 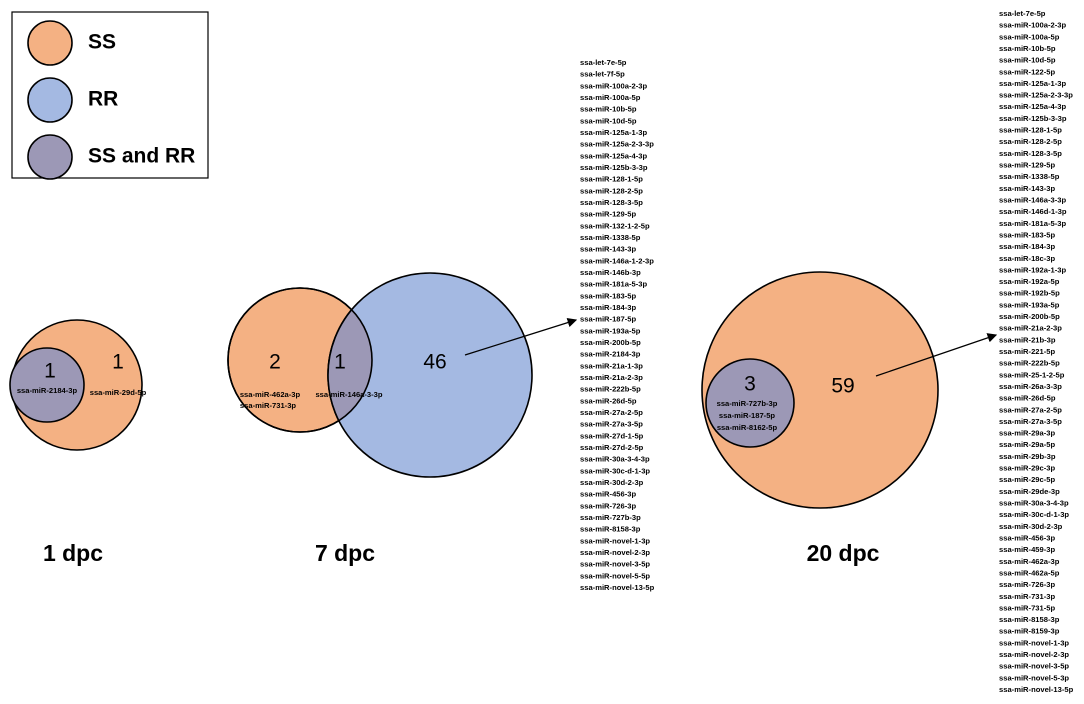 I want to click on mirna-list-item: ssa-miR-727b-3p, so click(x=610, y=517).